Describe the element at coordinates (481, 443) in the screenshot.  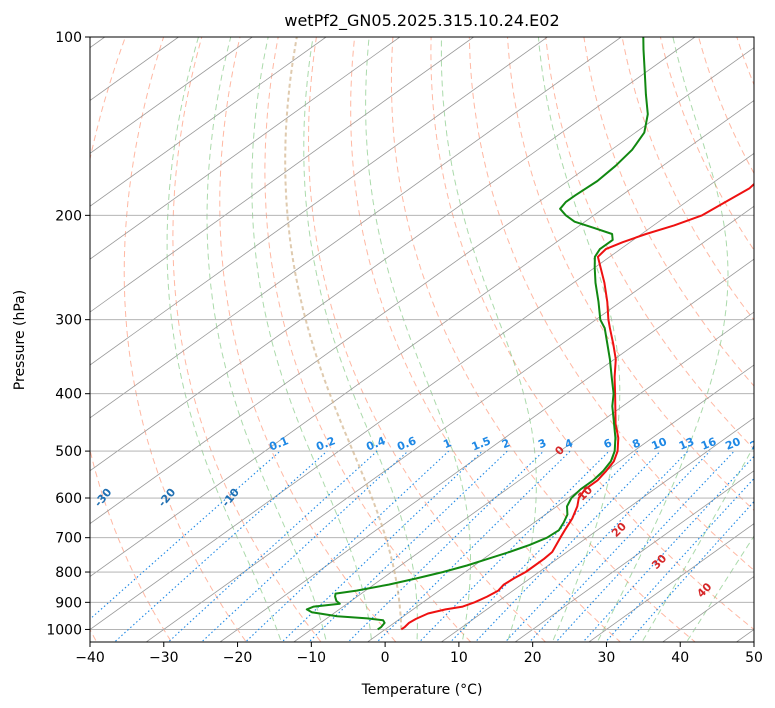
I see `mixing-ratio-label: 1.5` at that location.